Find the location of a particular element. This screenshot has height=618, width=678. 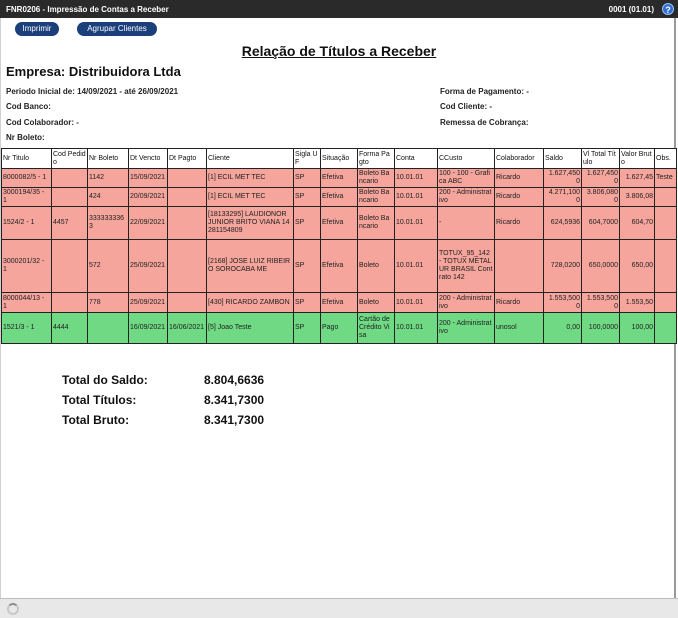

cell-nr-boleto is located at coordinates (108, 328).